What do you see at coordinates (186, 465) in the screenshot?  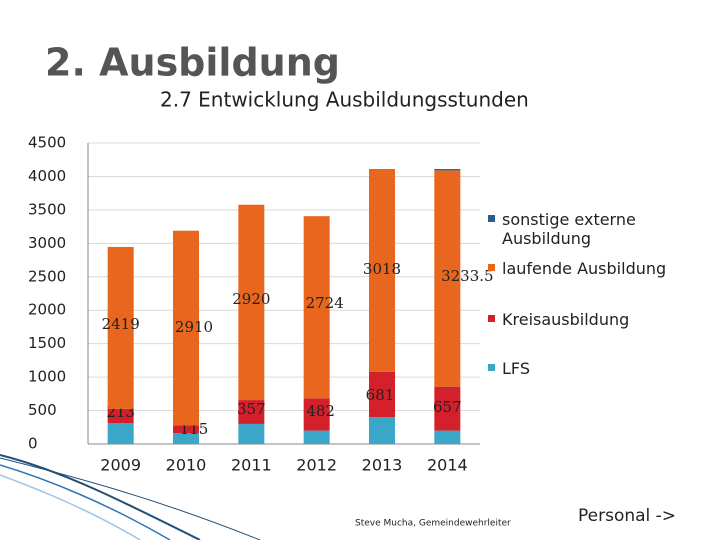 I see `x-tick-label: 2010` at bounding box center [186, 465].